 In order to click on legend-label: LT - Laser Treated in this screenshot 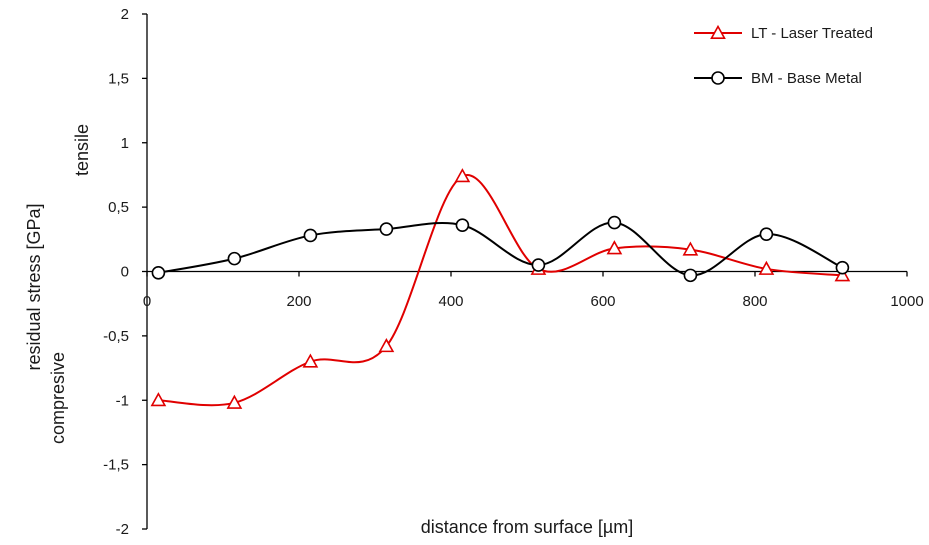, I will do `click(812, 33)`.